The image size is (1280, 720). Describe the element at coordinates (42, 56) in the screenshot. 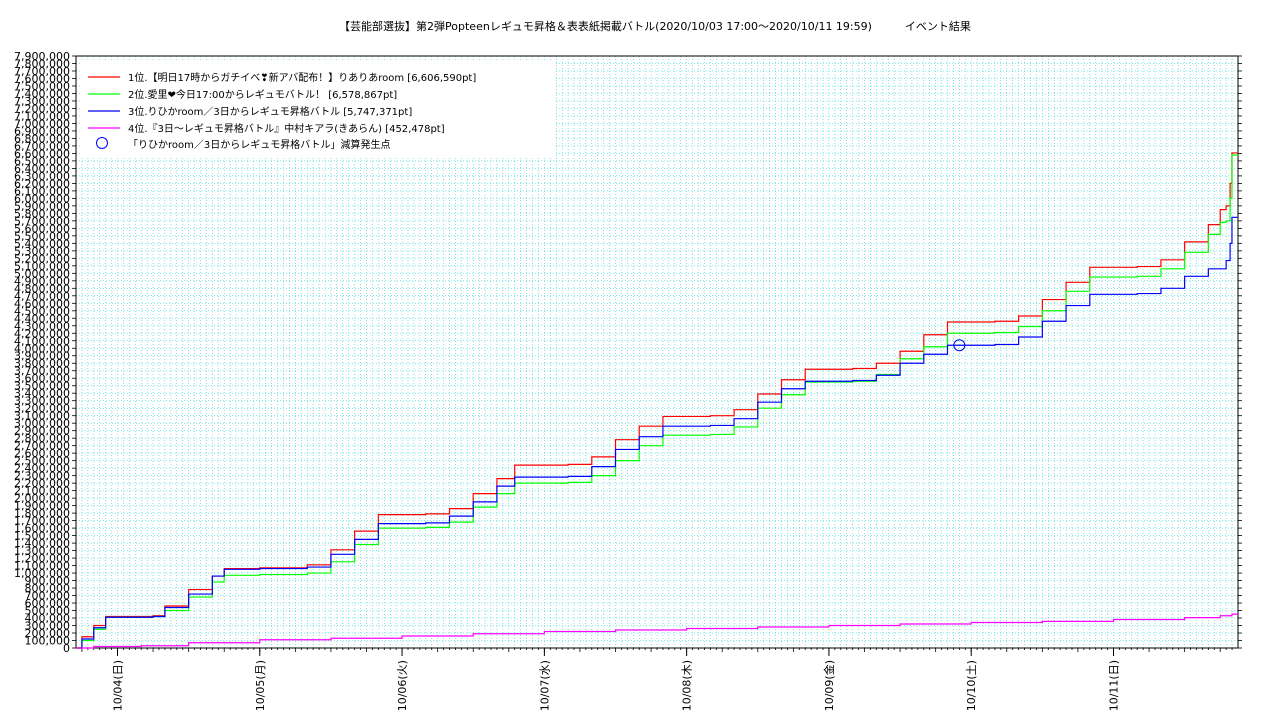

I see `y-tick-label: 7,900,000` at that location.